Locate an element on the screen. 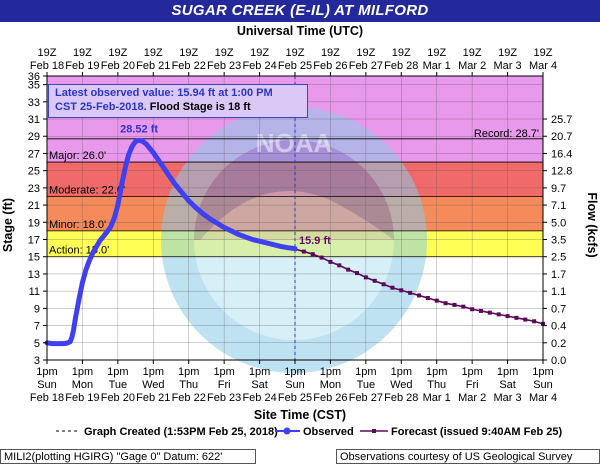 This screenshot has height=465, width=600. utc-date-label: Mar 4 is located at coordinates (543, 66).